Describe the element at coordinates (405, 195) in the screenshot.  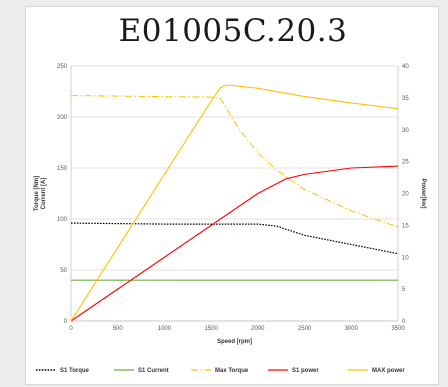
I see `y-right-tick-label: 20` at that location.